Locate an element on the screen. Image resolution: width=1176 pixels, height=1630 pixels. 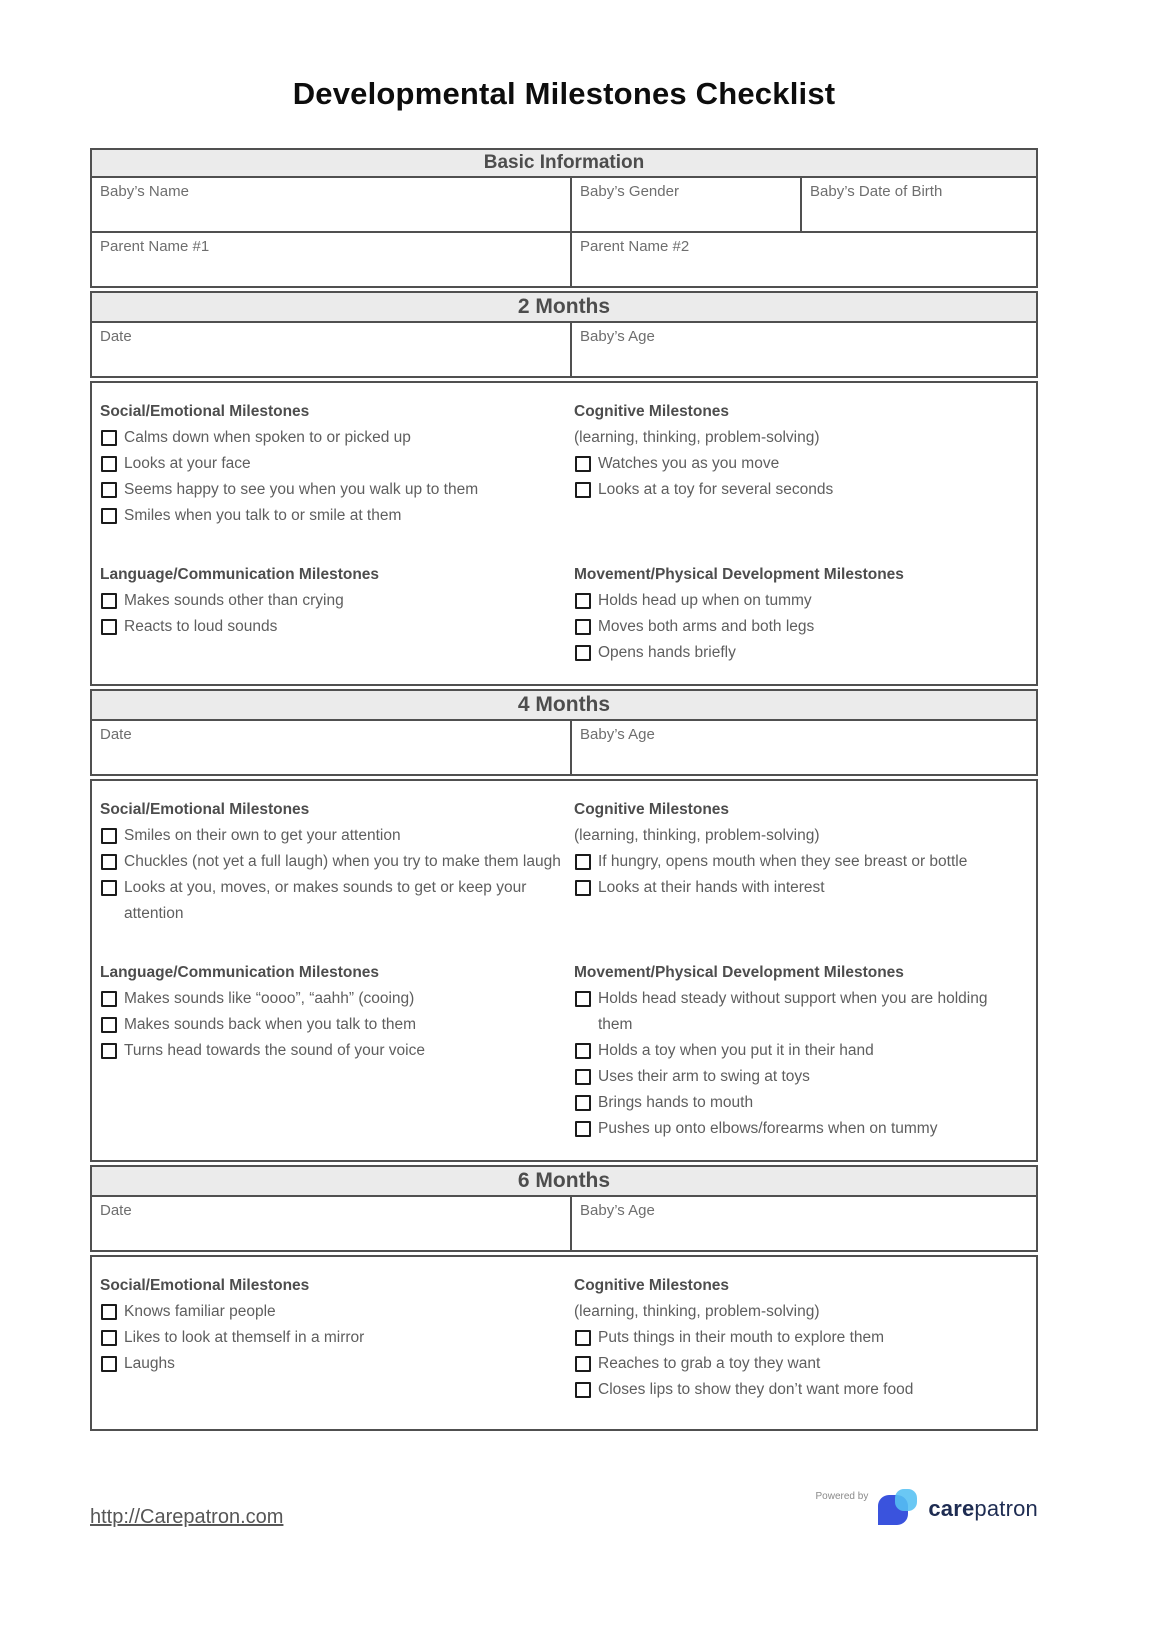
milestone-item: Uses their arm to swing at toys is located at coordinates (801, 1077).